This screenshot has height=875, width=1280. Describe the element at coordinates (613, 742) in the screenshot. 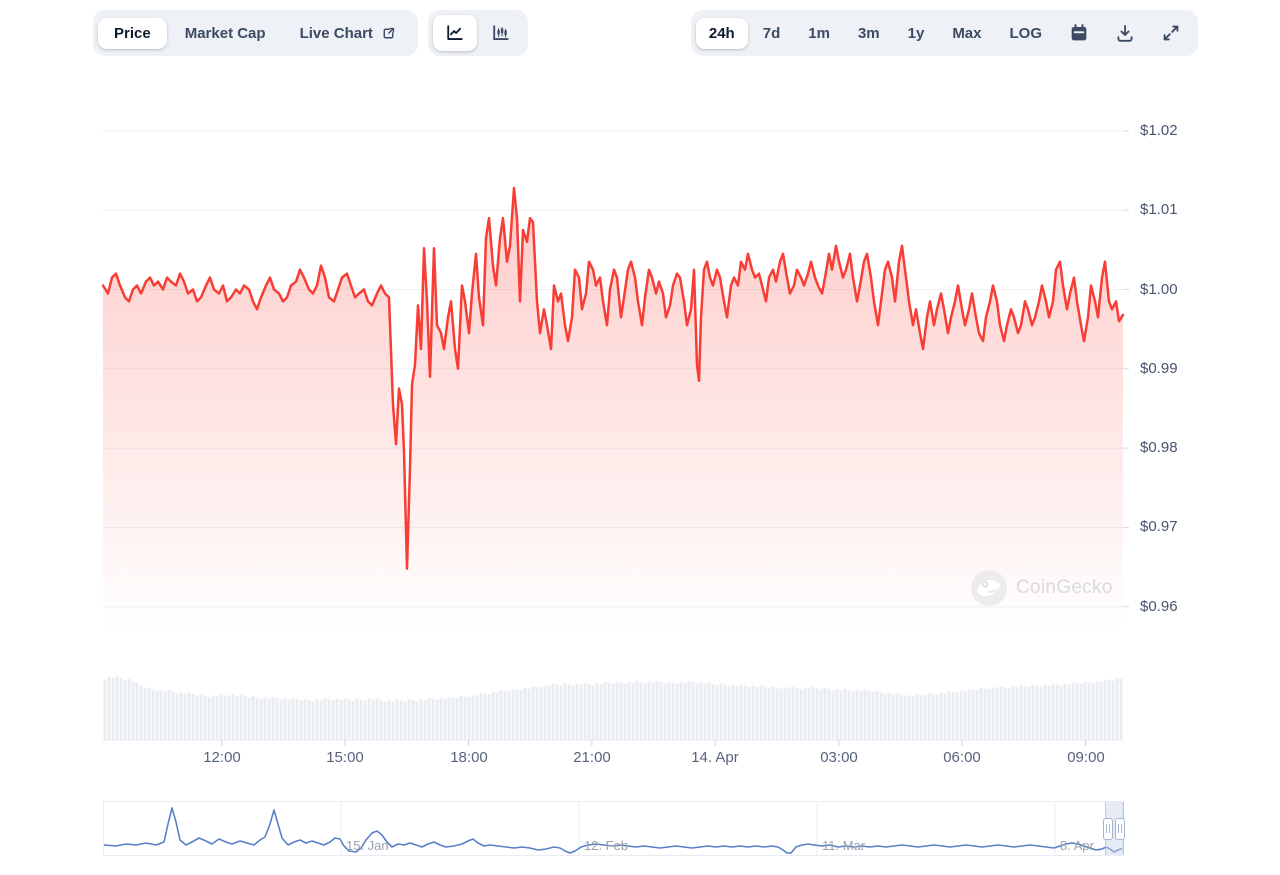

I see `x-axis-line` at that location.